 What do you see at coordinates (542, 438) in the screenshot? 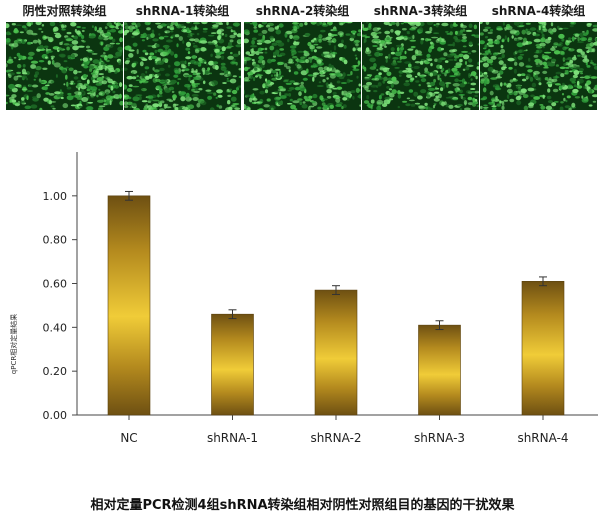
I see `x-tick-label: shRNA-4` at bounding box center [542, 438].